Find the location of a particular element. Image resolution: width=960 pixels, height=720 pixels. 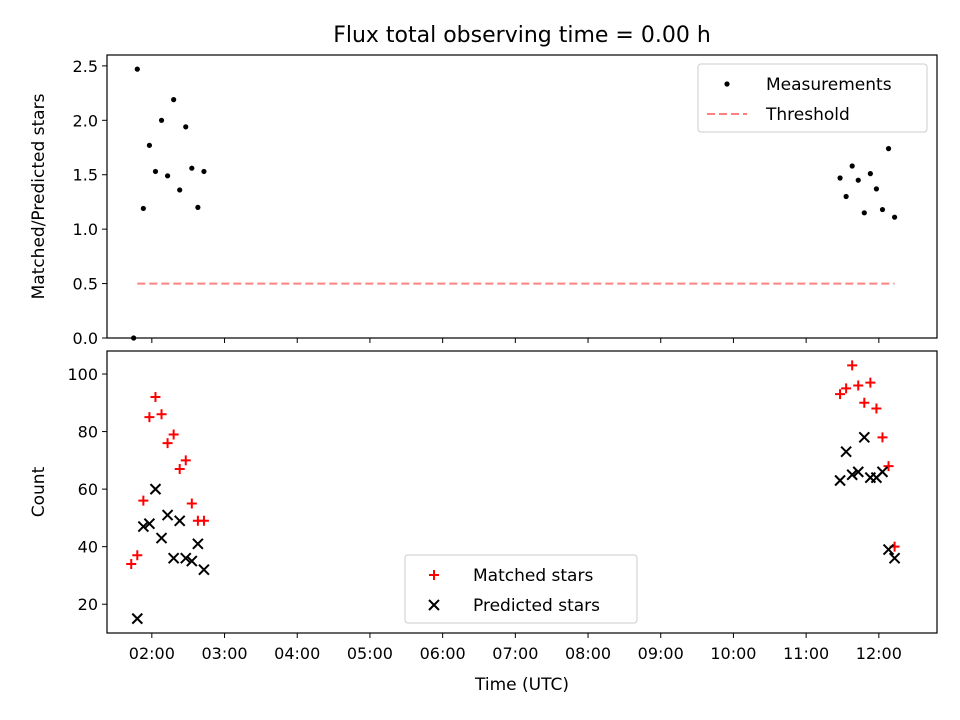

chart-title: Flux total observing time = 0.00 h is located at coordinates (522, 35).